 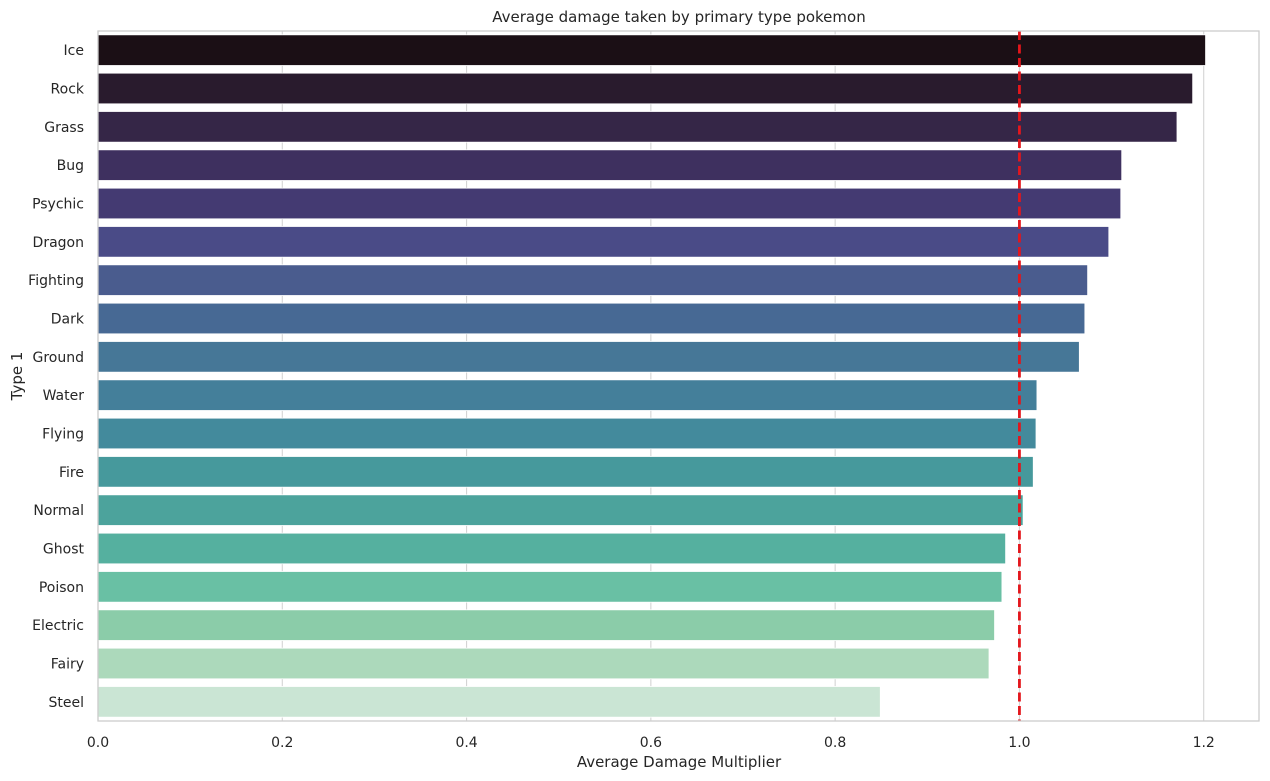 I want to click on y-tick-label: Ground, so click(x=59, y=358).